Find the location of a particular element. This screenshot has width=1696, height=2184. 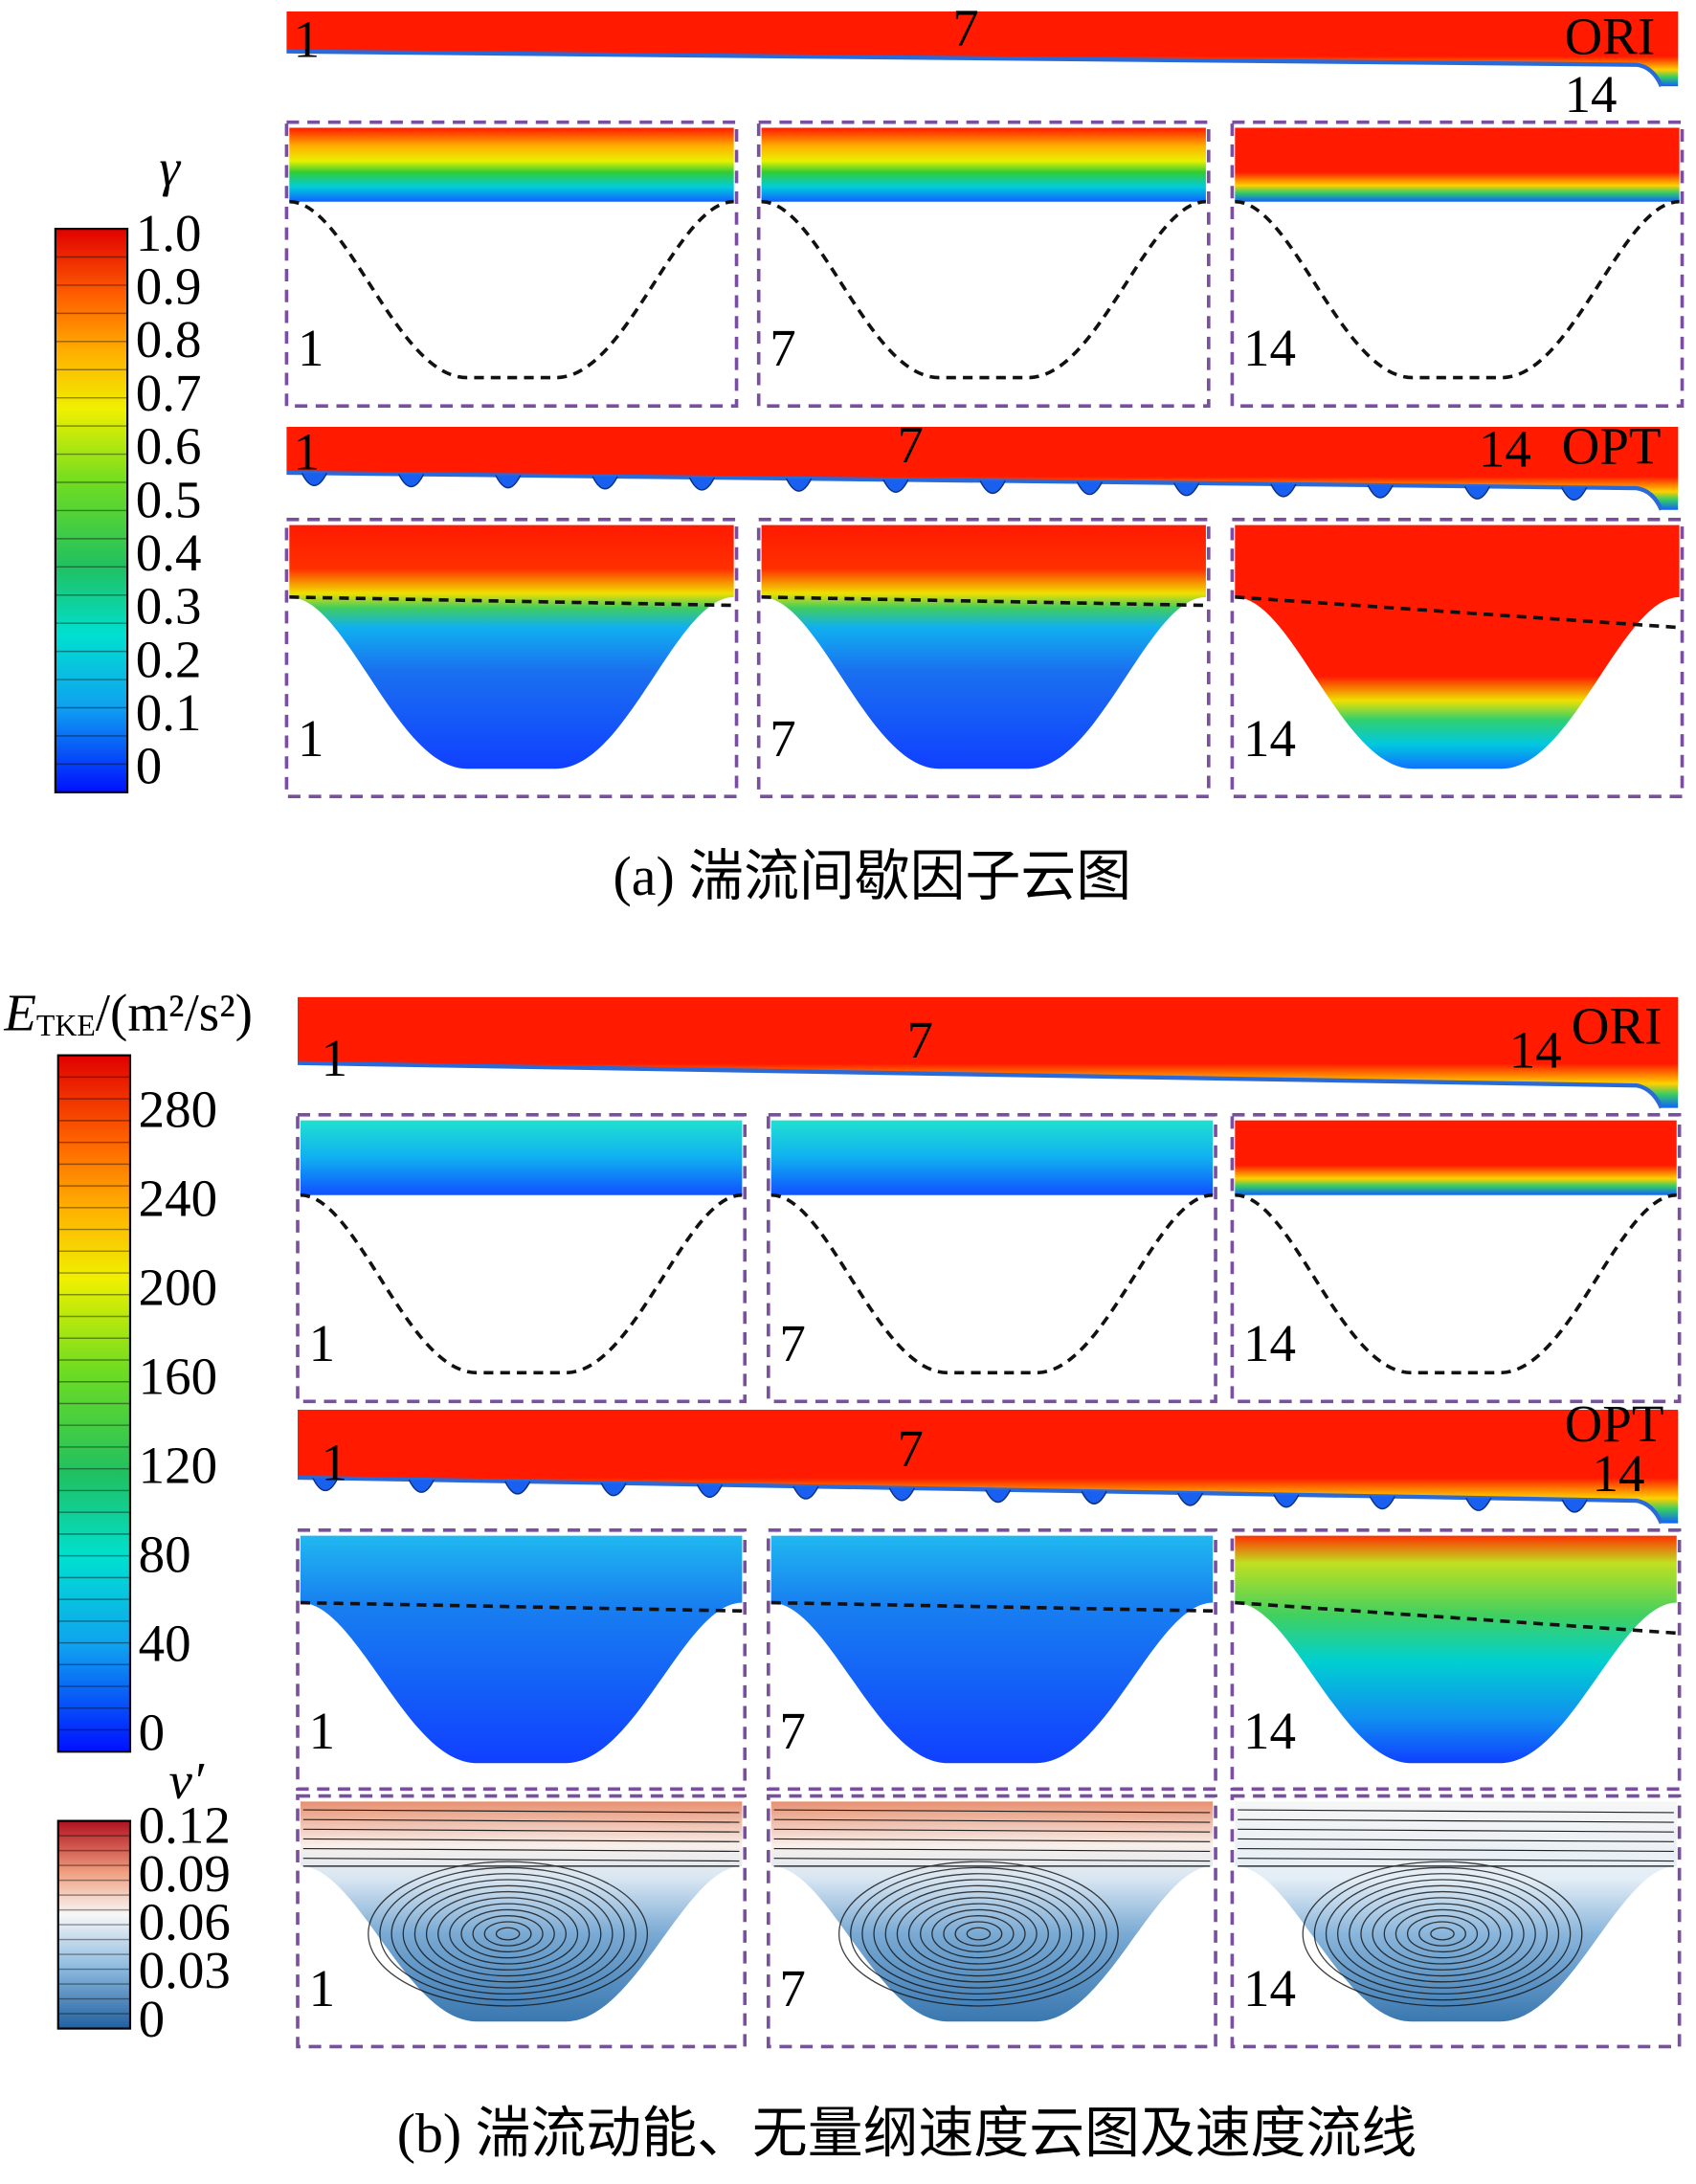

colorbar-tick-label: 0 is located at coordinates (152, 1732).